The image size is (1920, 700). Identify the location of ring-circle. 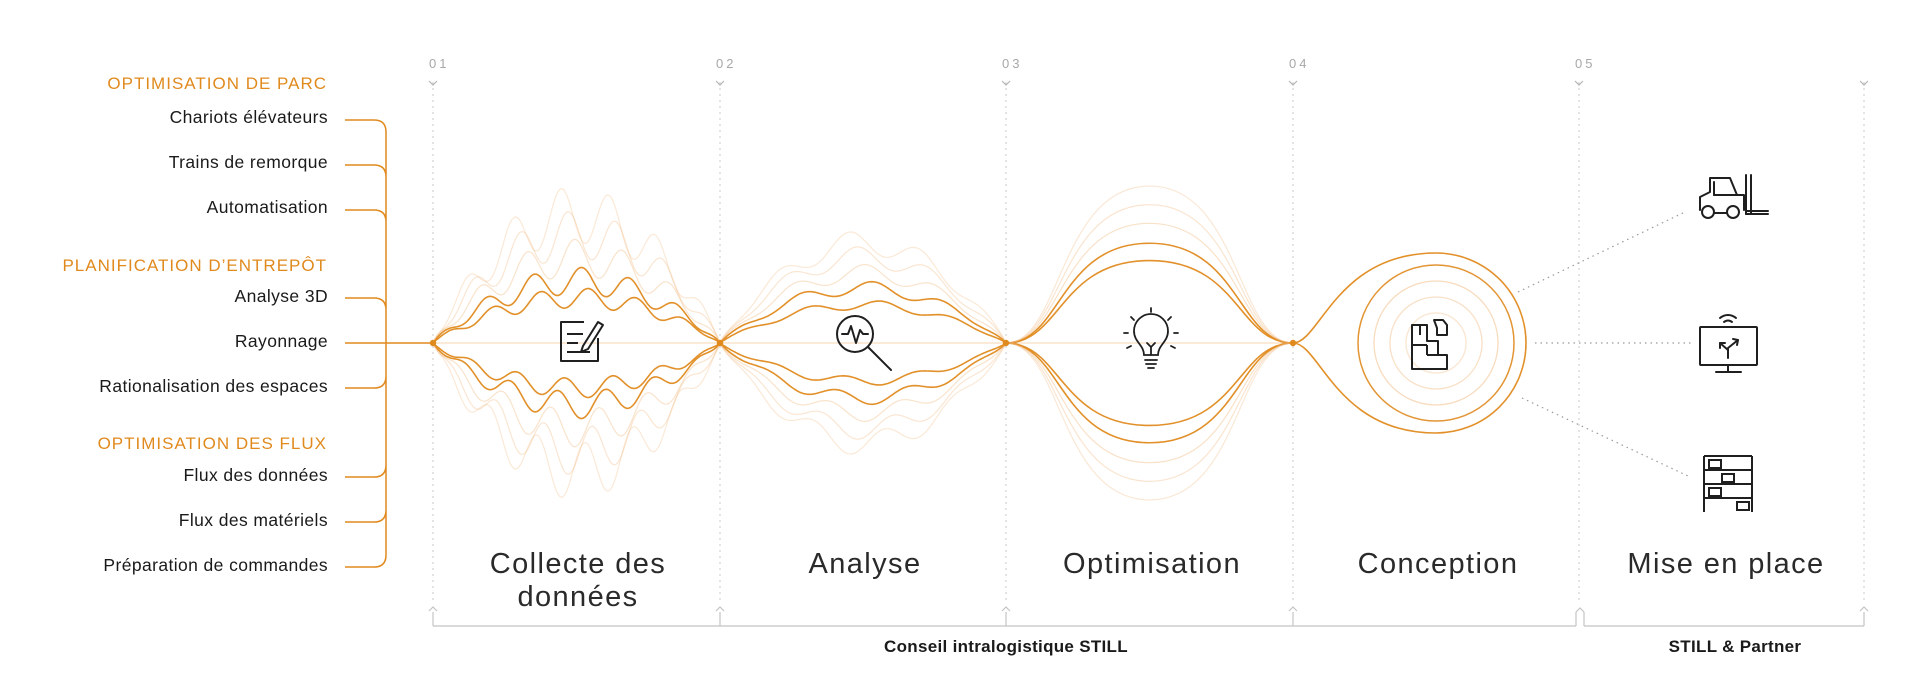
(1436, 343).